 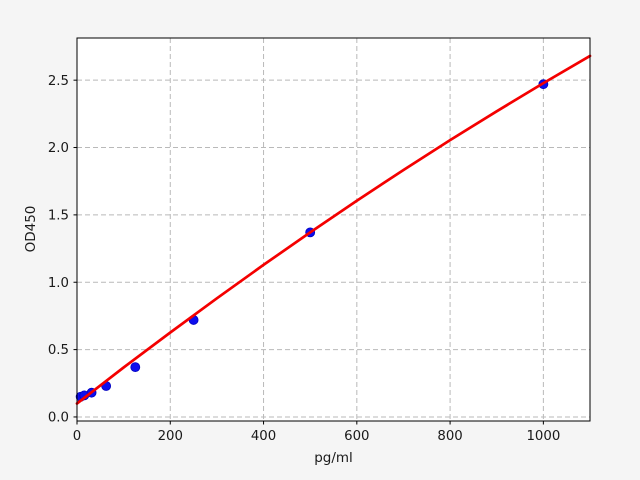 I want to click on x-tick-label: 400, so click(x=263, y=436).